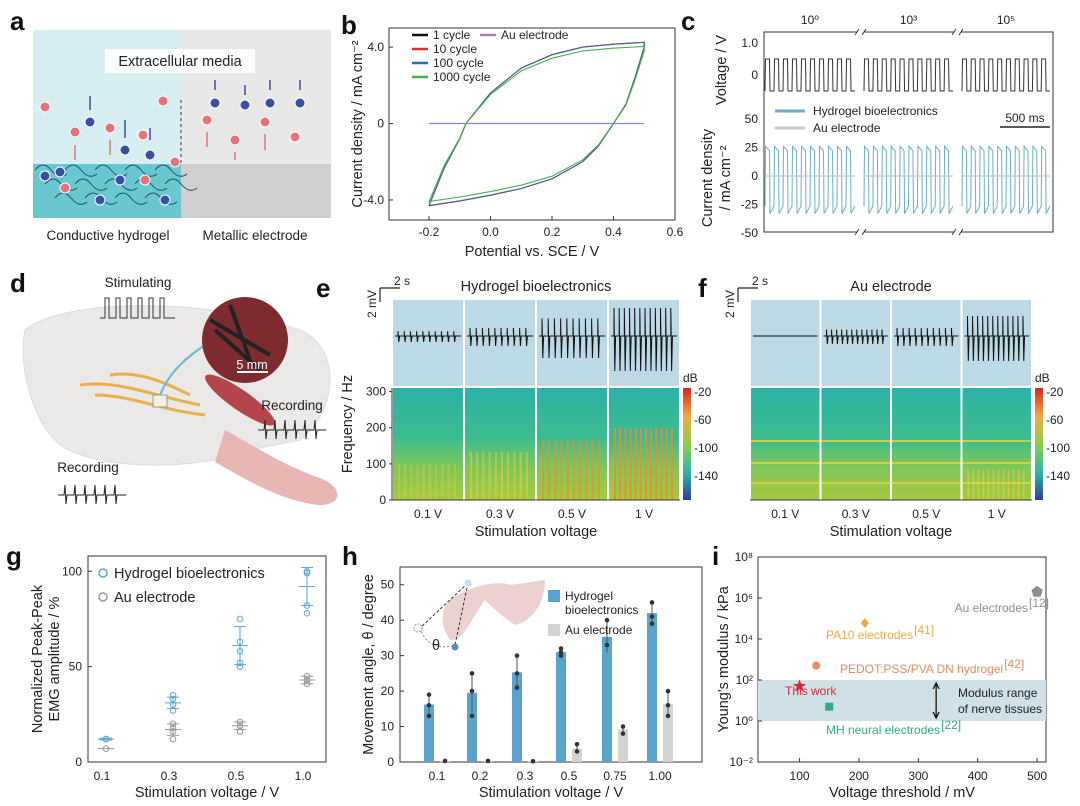 This screenshot has height=806, width=1080. What do you see at coordinates (189, 574) in the screenshot?
I see `legend-label: Hydrogel bioelectronics` at bounding box center [189, 574].